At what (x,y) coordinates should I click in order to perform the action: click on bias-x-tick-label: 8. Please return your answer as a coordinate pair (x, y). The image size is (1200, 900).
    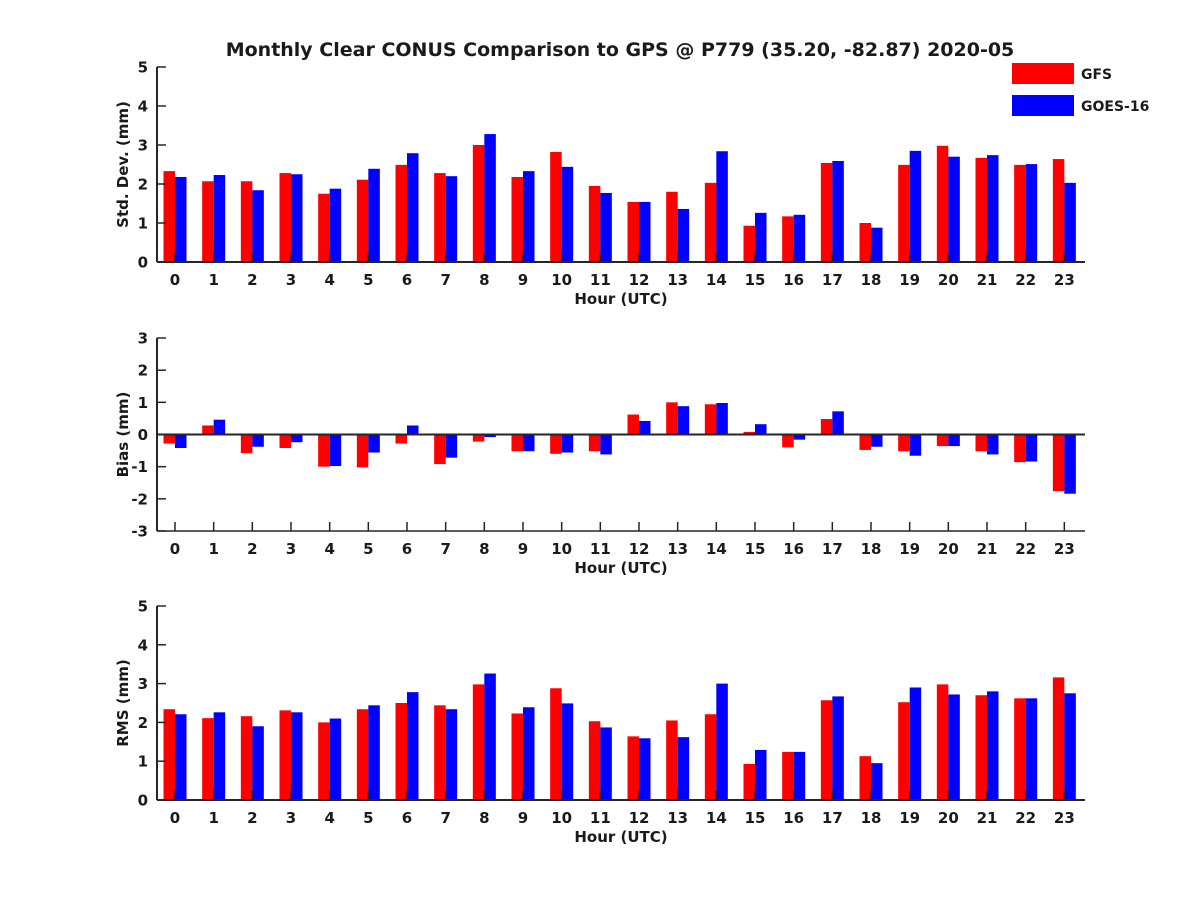
    Looking at the image, I should click on (484, 549).